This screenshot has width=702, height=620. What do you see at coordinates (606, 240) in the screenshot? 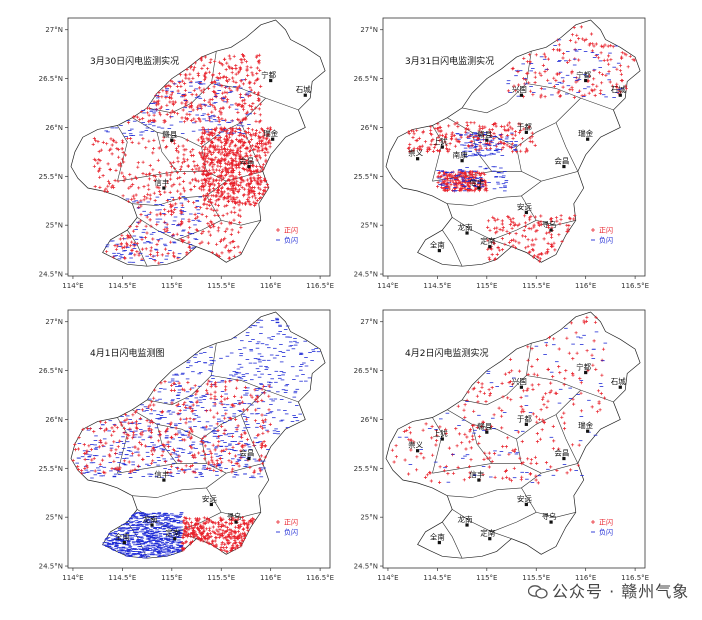
I see `legend-negative-label: 负闪` at bounding box center [606, 240].